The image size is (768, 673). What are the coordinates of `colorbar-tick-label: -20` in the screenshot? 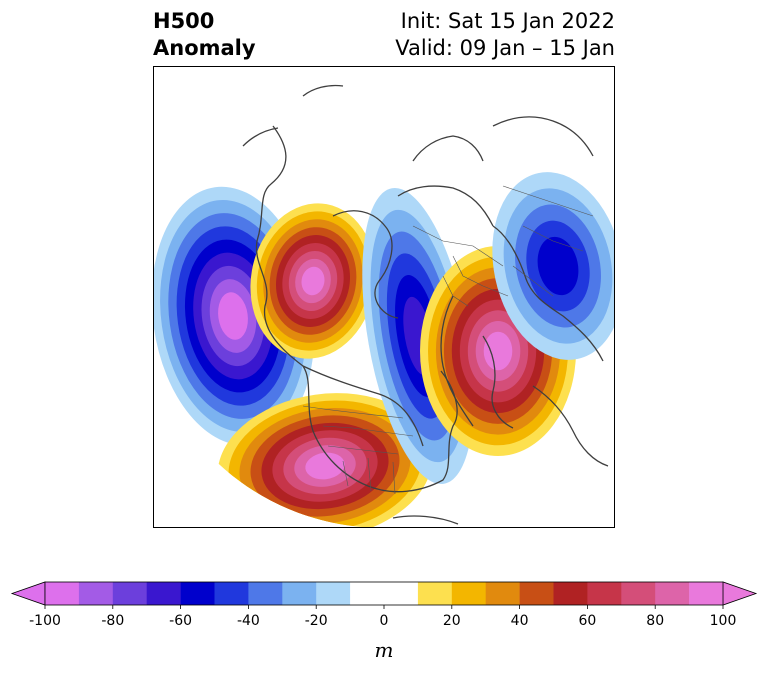 It's located at (316, 621).